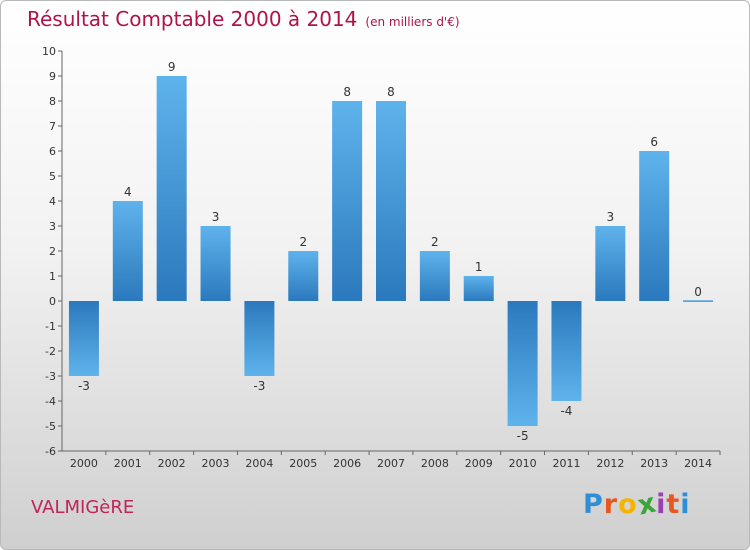 Image resolution: width=750 pixels, height=550 pixels. Describe the element at coordinates (52, 76) in the screenshot. I see `y-tick-label: 9` at that location.